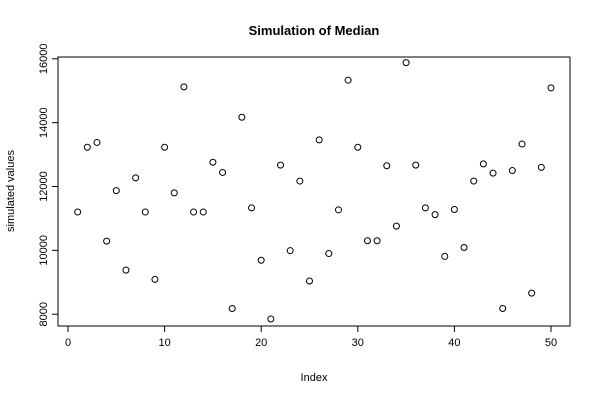 The height and width of the screenshot is (400, 599). I want to click on y-axis: 8000 10000 12000 14000 16000, so click(48, 185).